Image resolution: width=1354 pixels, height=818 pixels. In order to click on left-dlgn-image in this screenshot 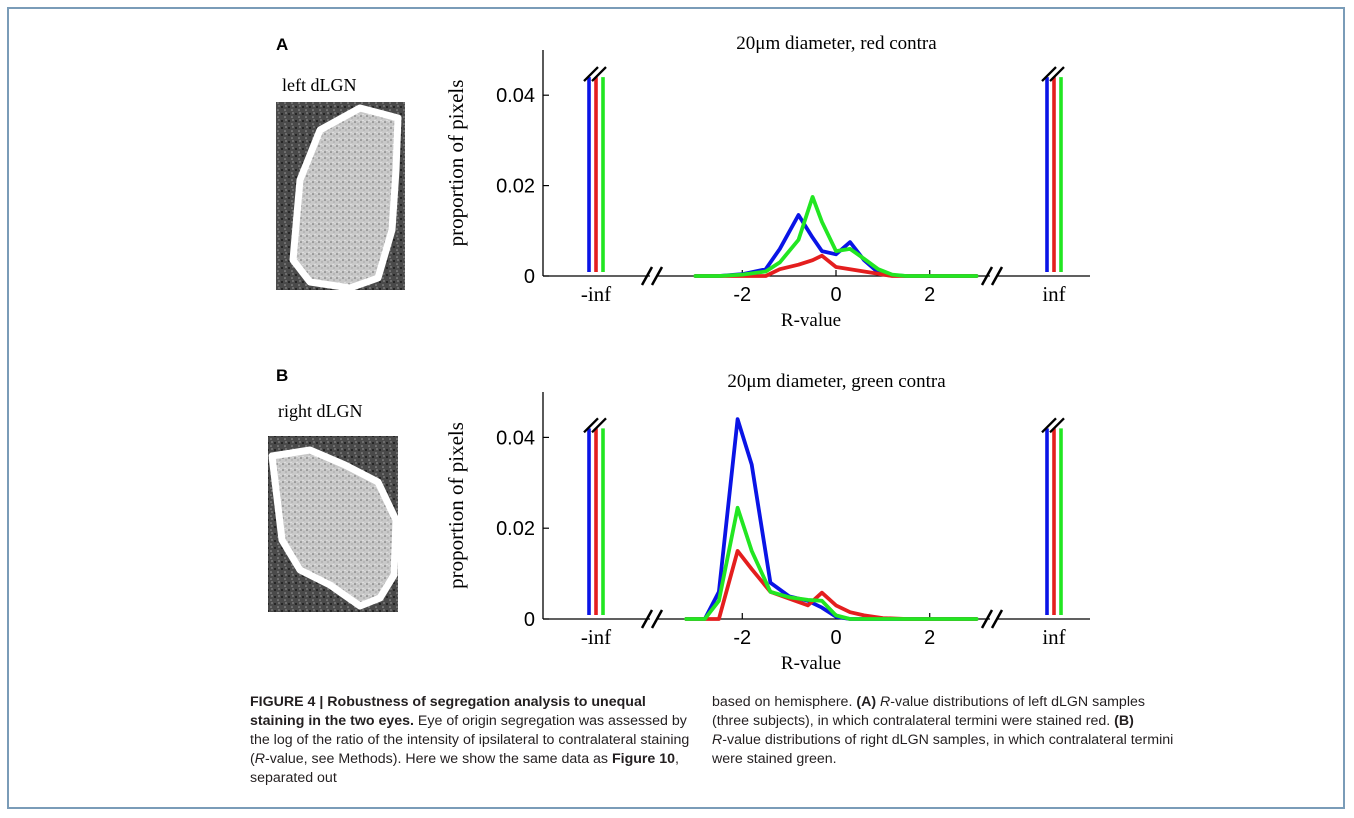, I will do `click(340, 197)`.